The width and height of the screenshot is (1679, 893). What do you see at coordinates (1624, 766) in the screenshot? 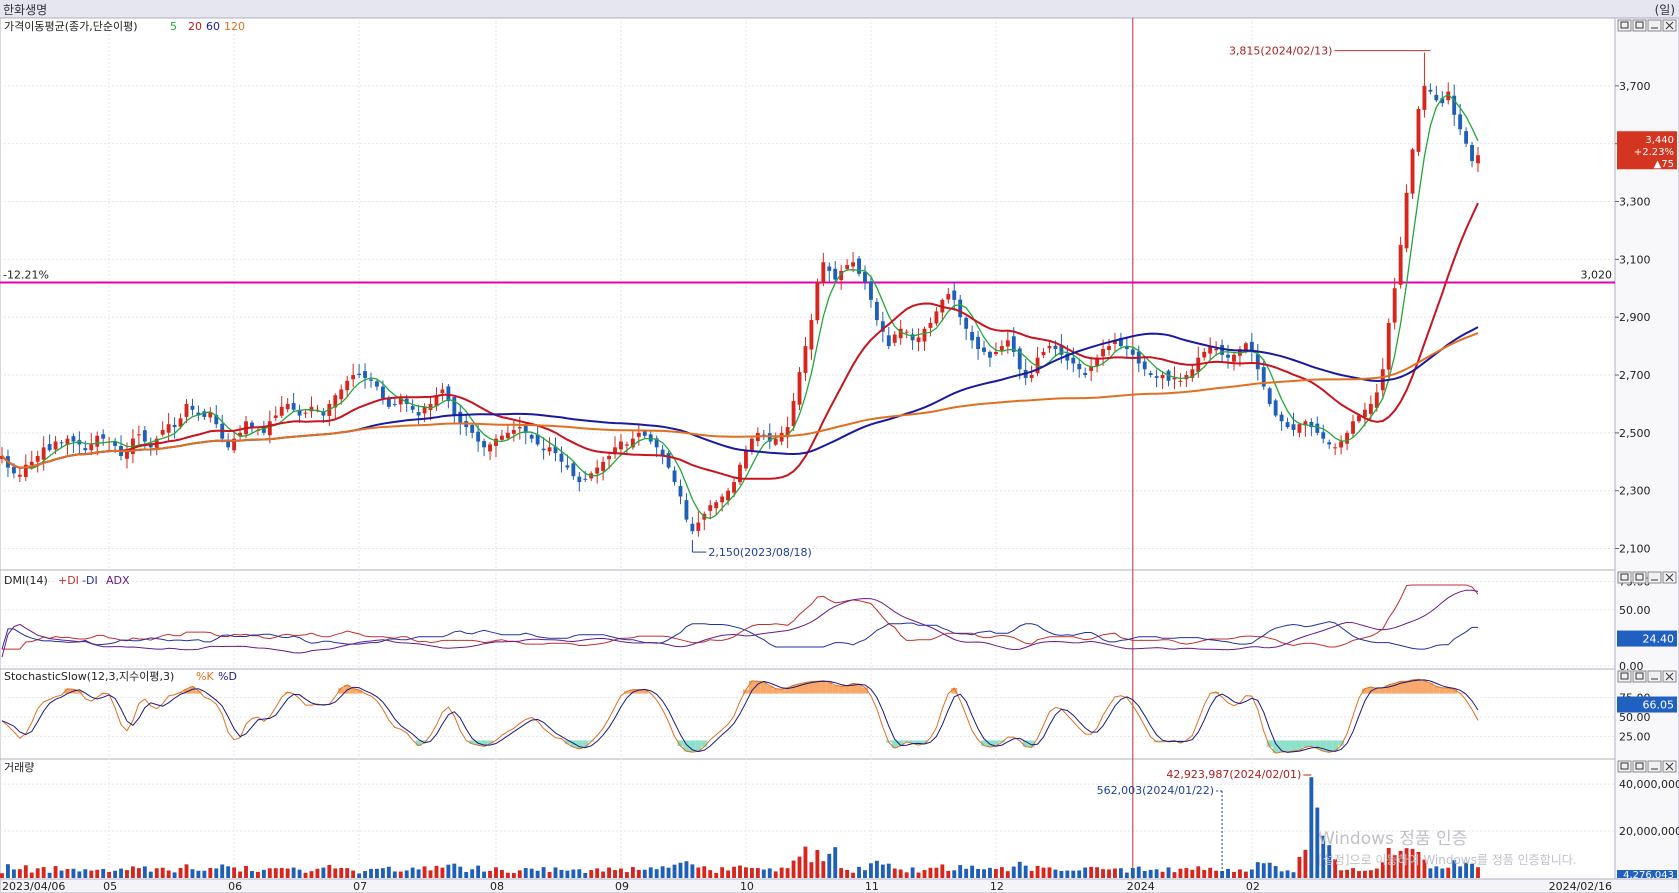
I see `volume-panel-restore-icon` at bounding box center [1624, 766].